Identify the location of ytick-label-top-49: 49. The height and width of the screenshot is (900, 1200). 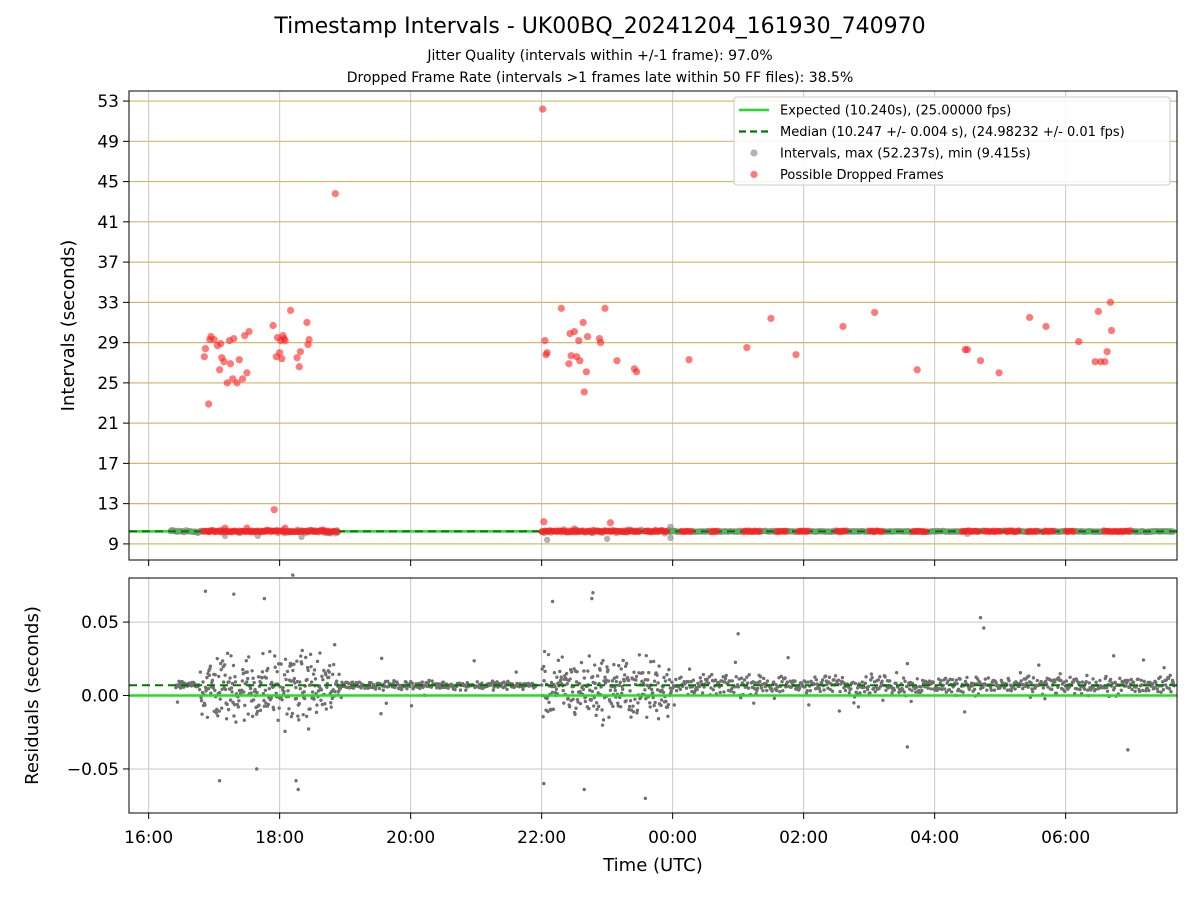
(108, 142).